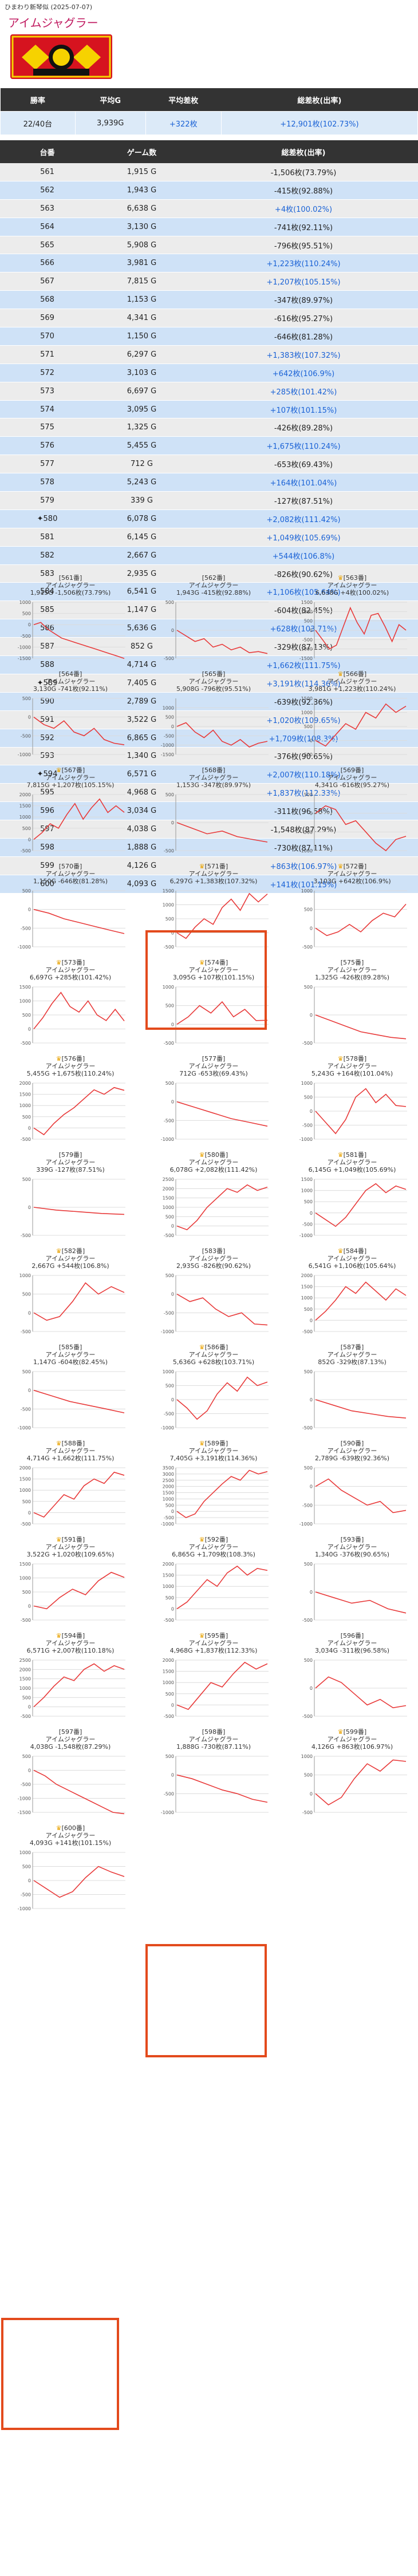  What do you see at coordinates (209, 555) in the screenshot?
I see `table-row: 582 2,667 G +544枚(106.8%)` at bounding box center [209, 555].